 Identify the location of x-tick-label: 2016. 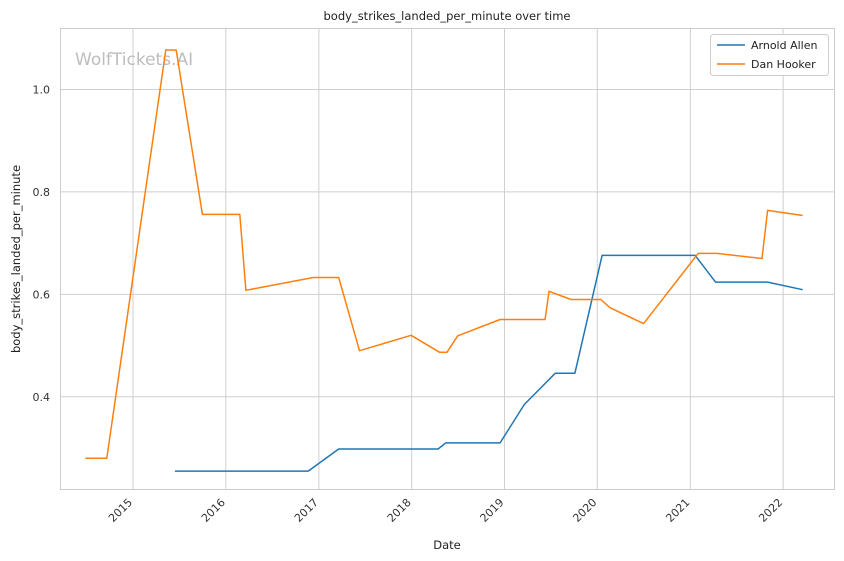
(213, 510).